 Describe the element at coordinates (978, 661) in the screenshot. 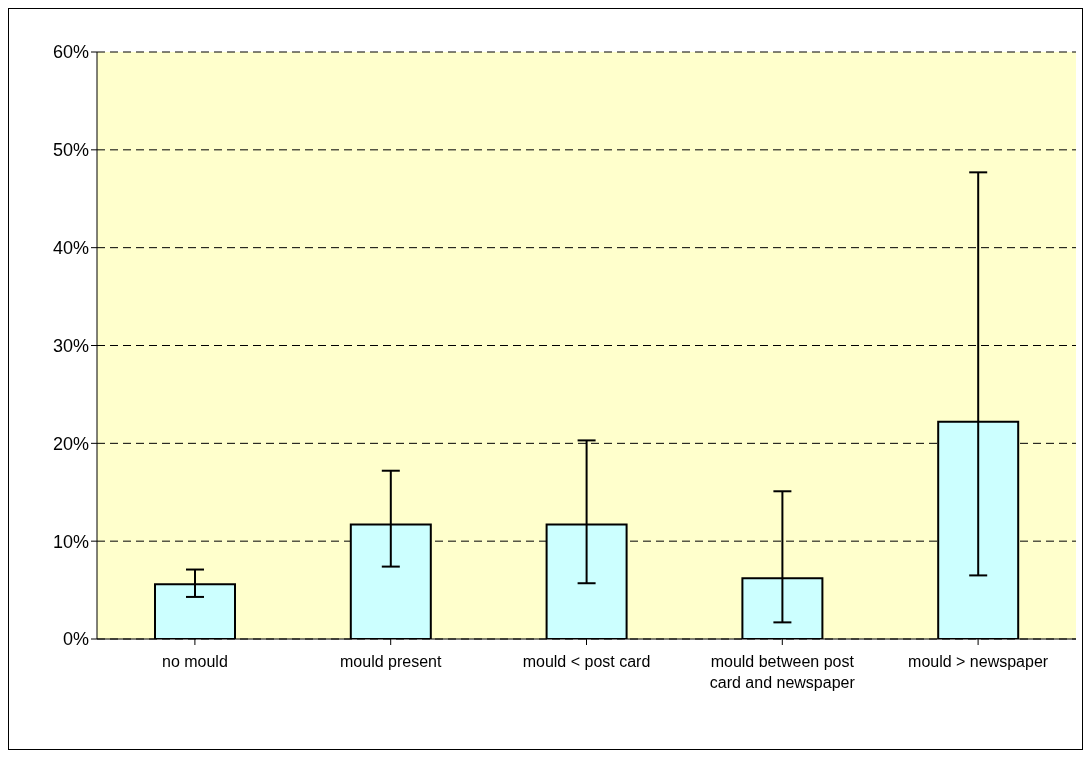

I see `x-tick-label: mould > newspaper` at that location.